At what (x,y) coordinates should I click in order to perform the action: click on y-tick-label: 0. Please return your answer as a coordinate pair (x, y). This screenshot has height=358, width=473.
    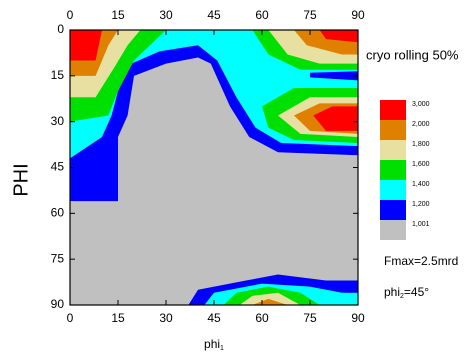
    Looking at the image, I should click on (60, 29).